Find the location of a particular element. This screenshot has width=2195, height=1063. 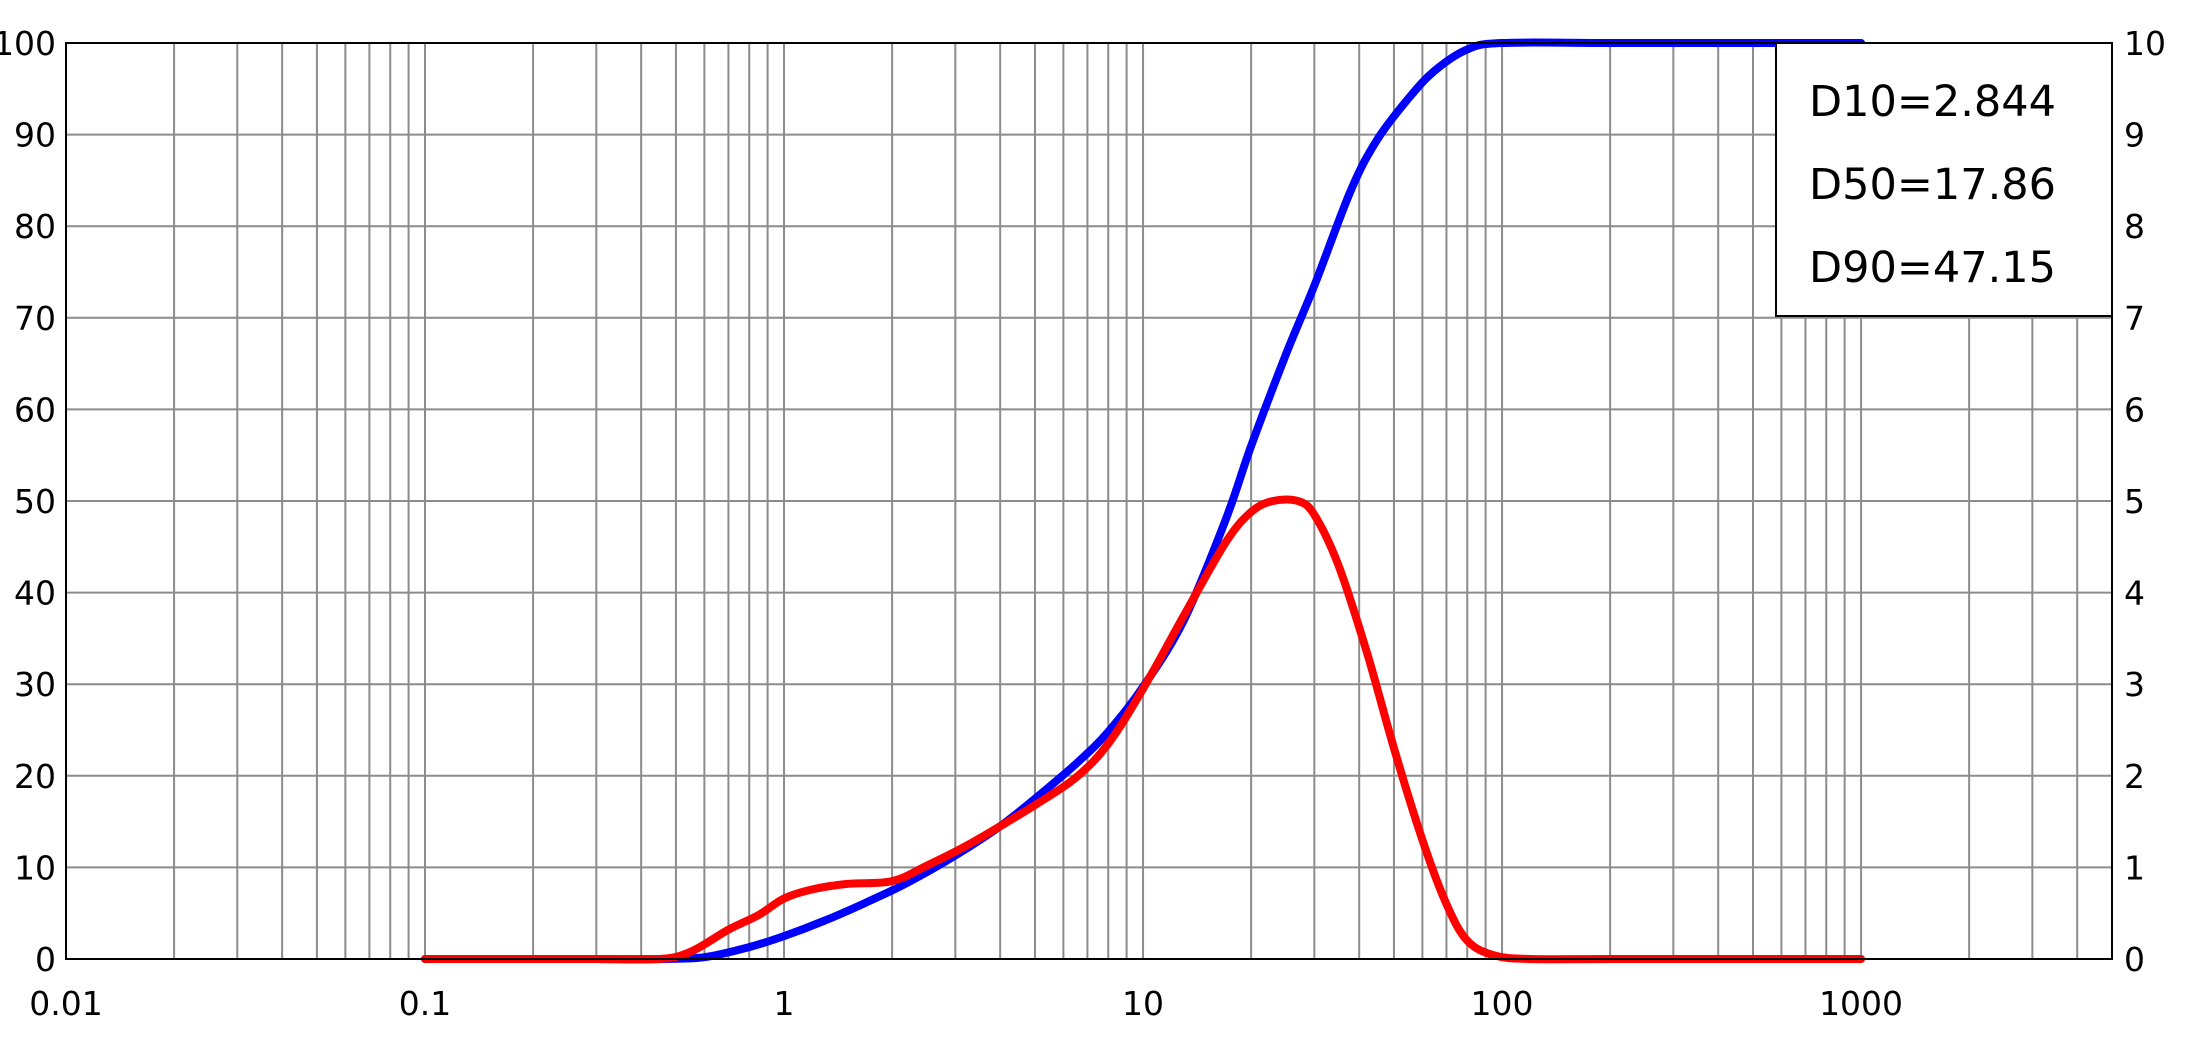

x-tick-label: 100 is located at coordinates (1502, 1003).